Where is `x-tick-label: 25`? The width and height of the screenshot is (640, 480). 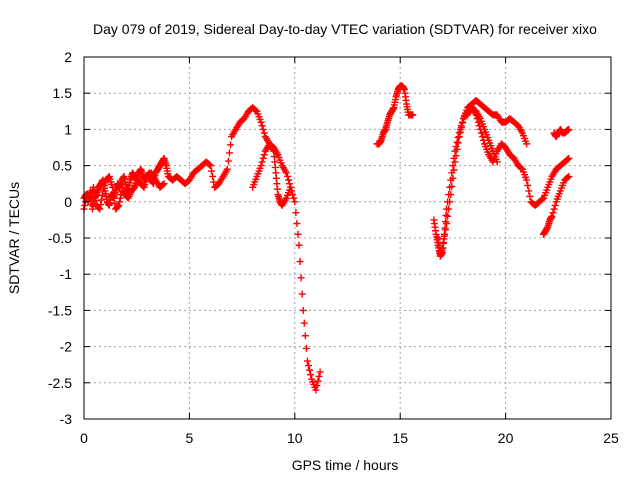
x-tick-label: 25 is located at coordinates (611, 438).